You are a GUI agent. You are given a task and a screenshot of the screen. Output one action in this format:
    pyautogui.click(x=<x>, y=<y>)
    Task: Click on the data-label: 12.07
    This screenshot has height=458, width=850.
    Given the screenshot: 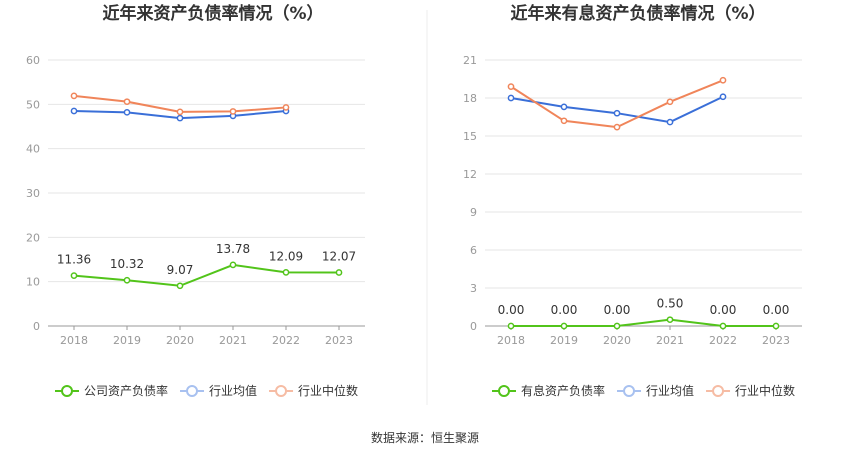 What is the action you would take?
    pyautogui.click(x=339, y=256)
    